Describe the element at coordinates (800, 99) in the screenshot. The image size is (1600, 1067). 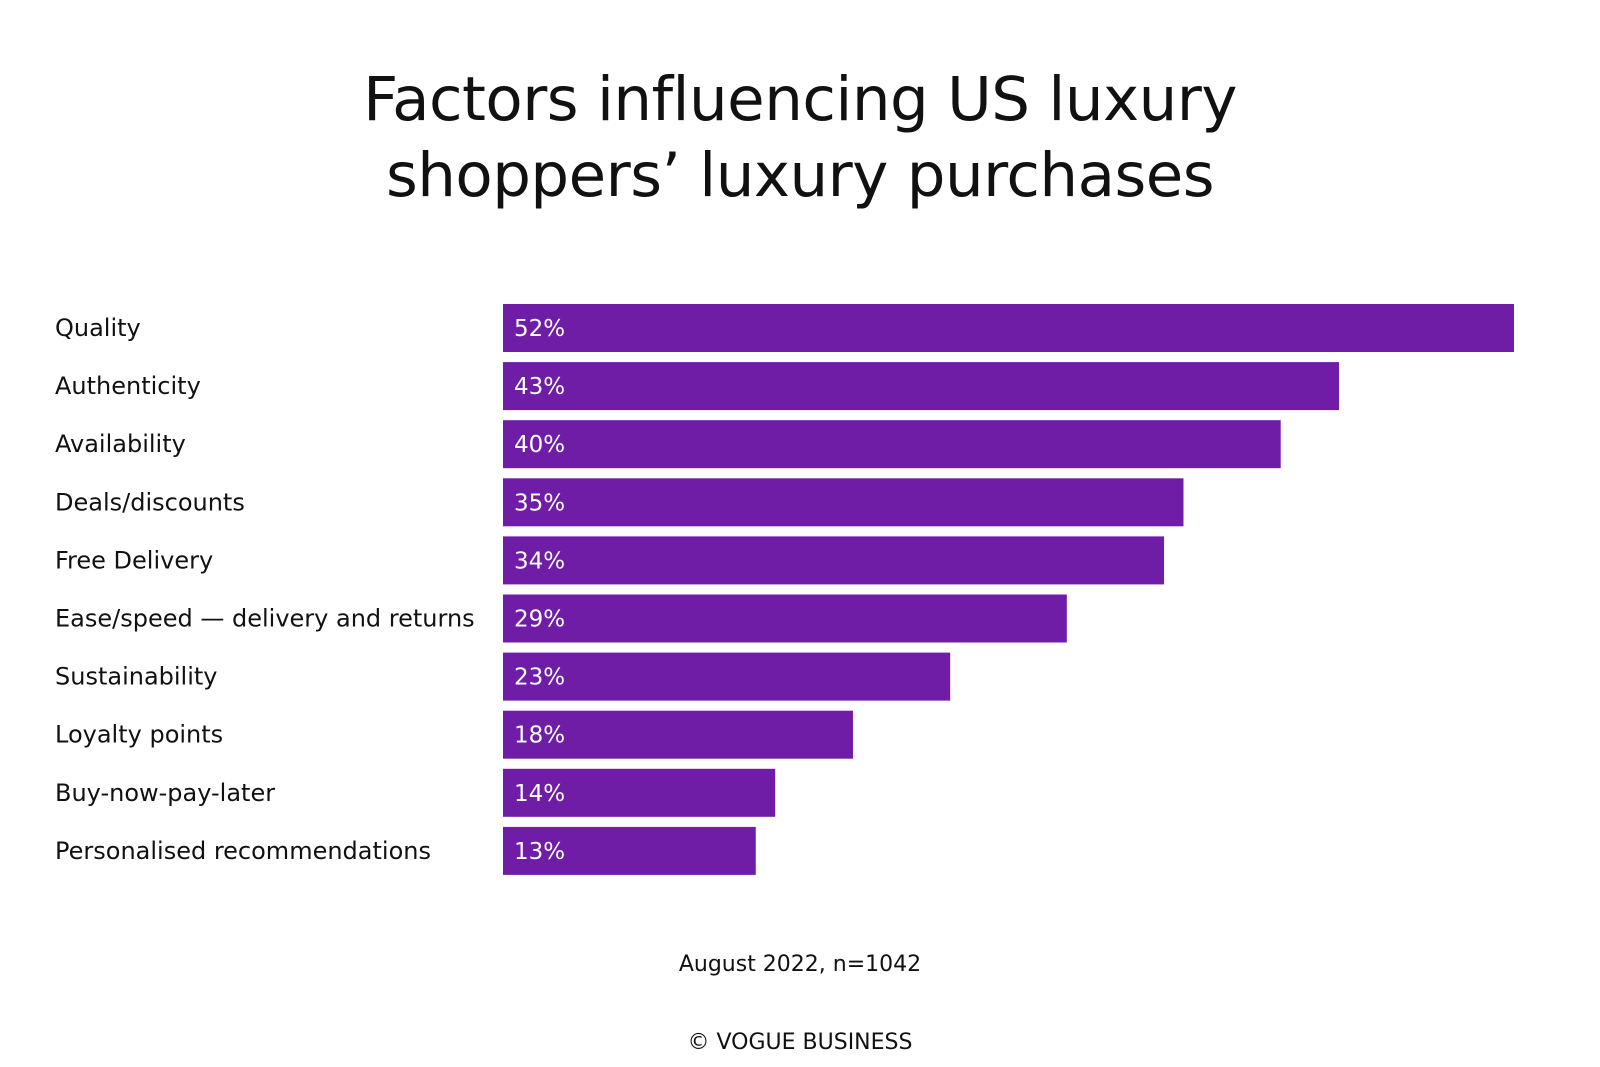
I see `chart-title-line-1: Factors influencing US luxury` at that location.